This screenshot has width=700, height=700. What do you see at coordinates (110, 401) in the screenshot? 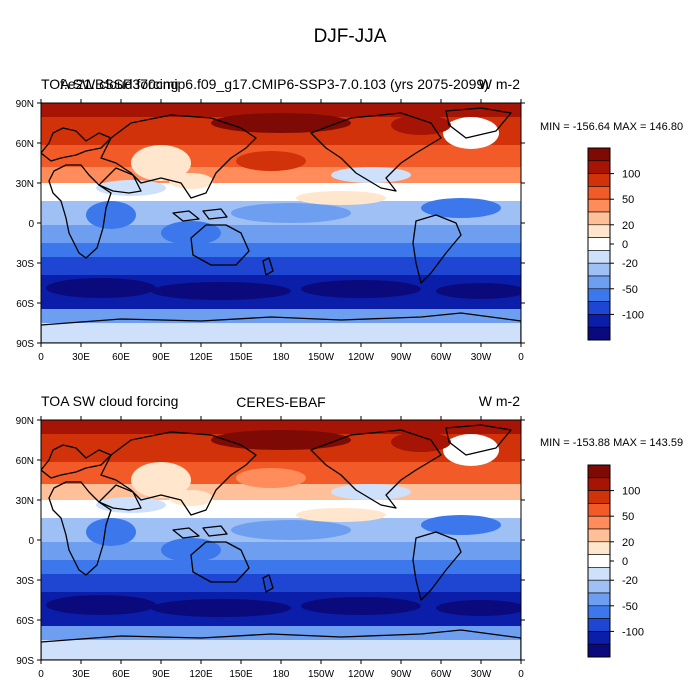
I see `bottom-left-title: TOA SW cloud forcing` at bounding box center [110, 401].